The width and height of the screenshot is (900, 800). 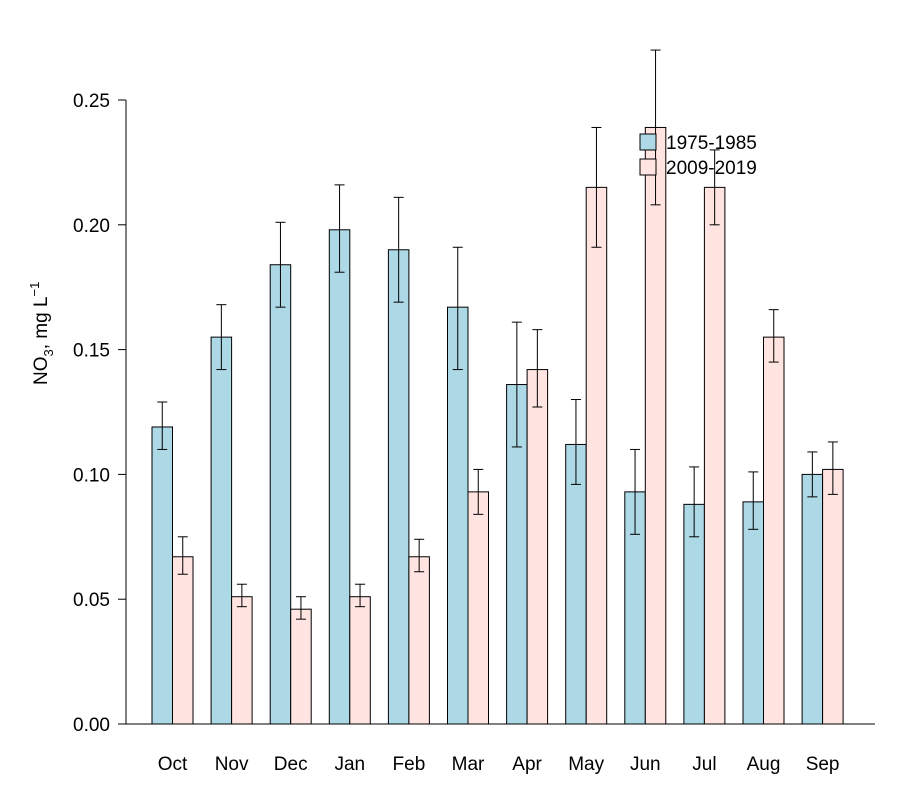 What do you see at coordinates (398, 487) in the screenshot?
I see `bar-1975-1985-Feb` at bounding box center [398, 487].